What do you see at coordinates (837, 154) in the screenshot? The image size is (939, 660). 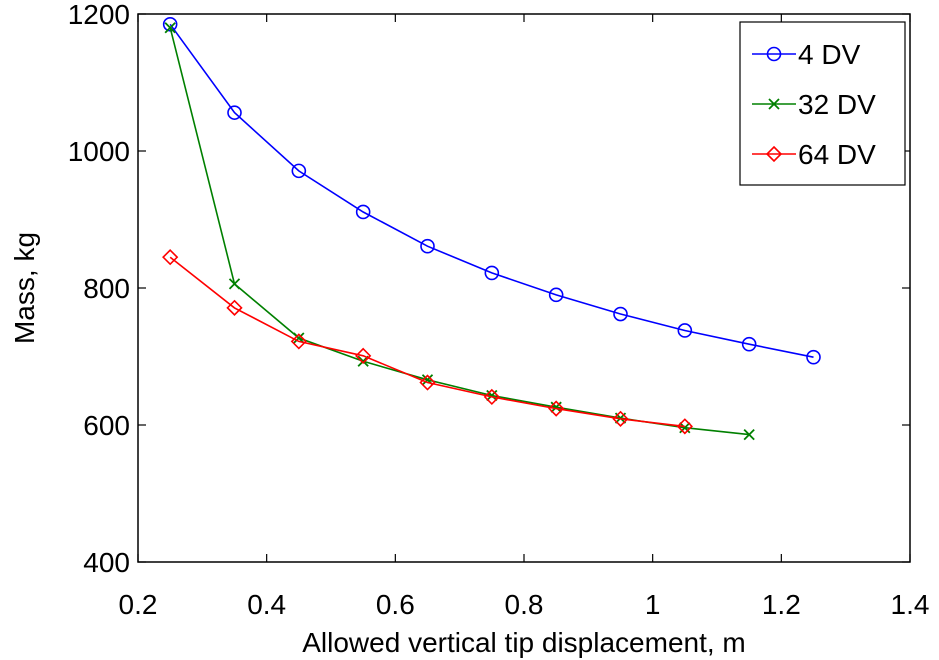 I see `legend-label-64-dv: 64 DV` at bounding box center [837, 154].